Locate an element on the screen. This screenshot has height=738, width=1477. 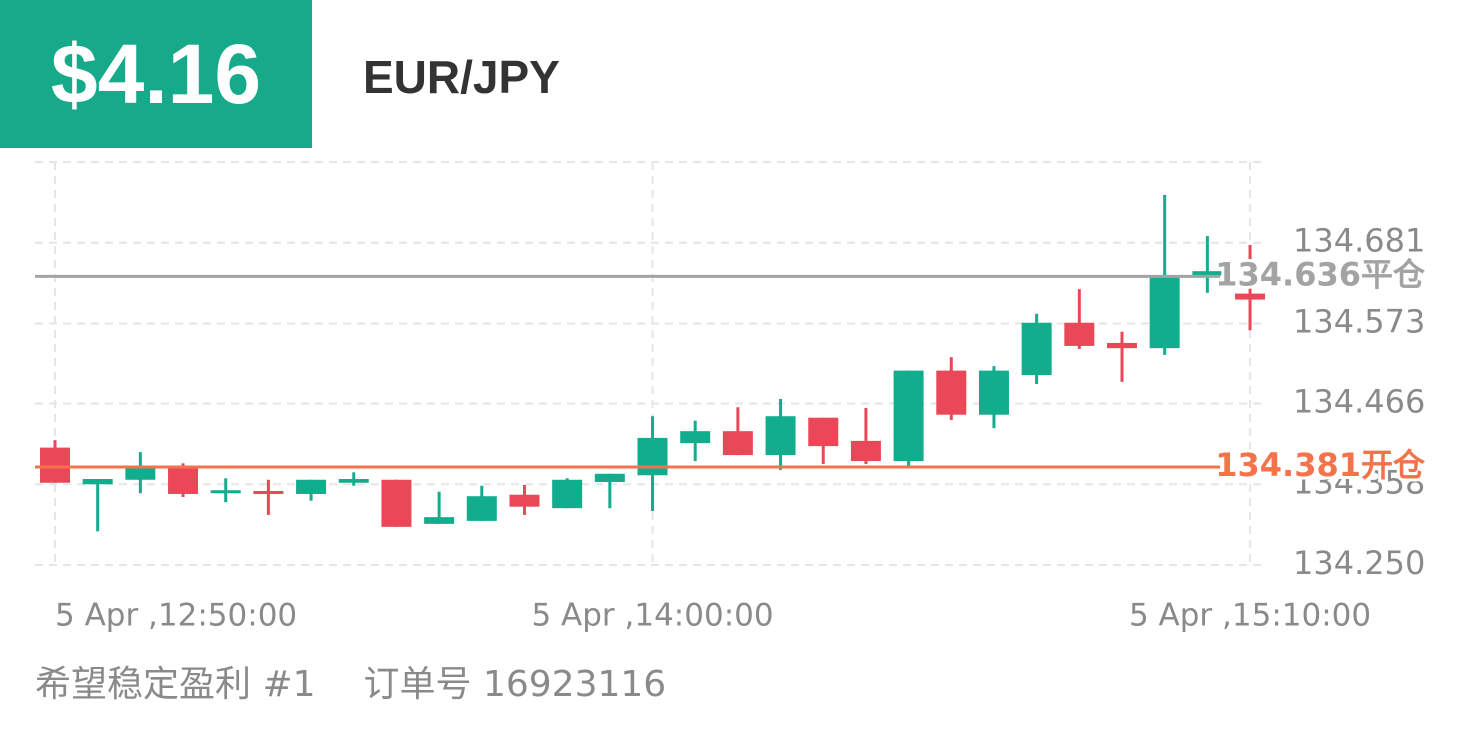
y-tick-label: 134.681 is located at coordinates (1359, 241).